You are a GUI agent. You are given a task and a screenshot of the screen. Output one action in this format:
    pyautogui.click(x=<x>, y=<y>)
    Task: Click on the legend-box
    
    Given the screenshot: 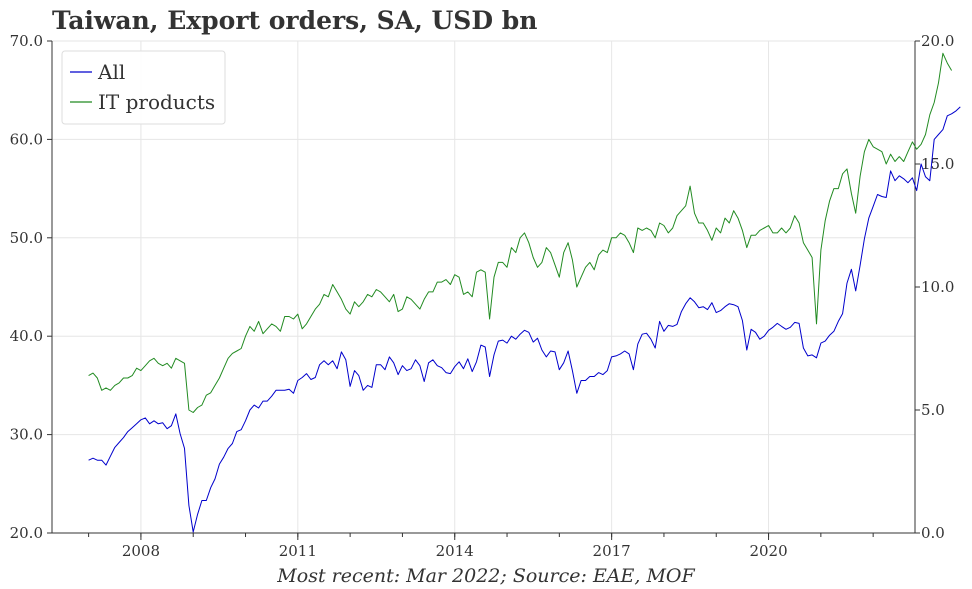 What is the action you would take?
    pyautogui.click(x=143, y=87)
    